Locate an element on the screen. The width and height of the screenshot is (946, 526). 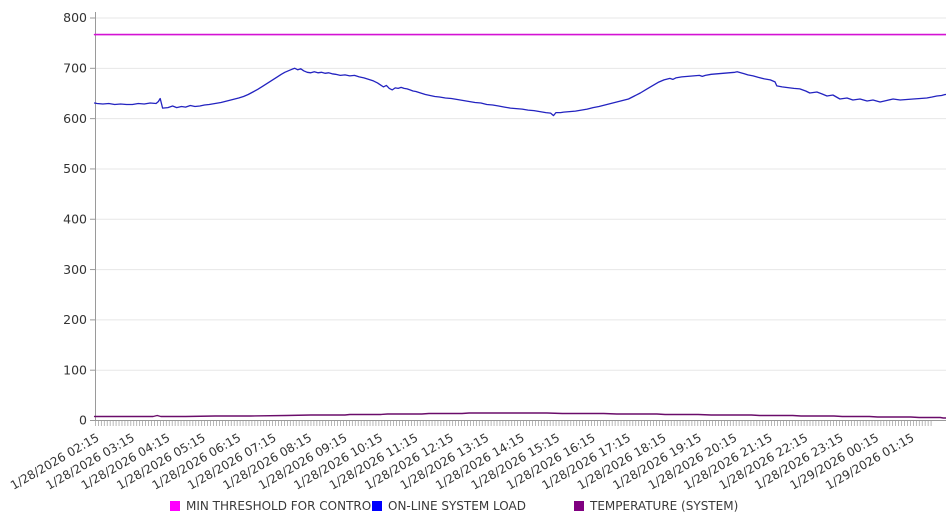
legend-swatch-min-threshold-icon is located at coordinates (175, 506).